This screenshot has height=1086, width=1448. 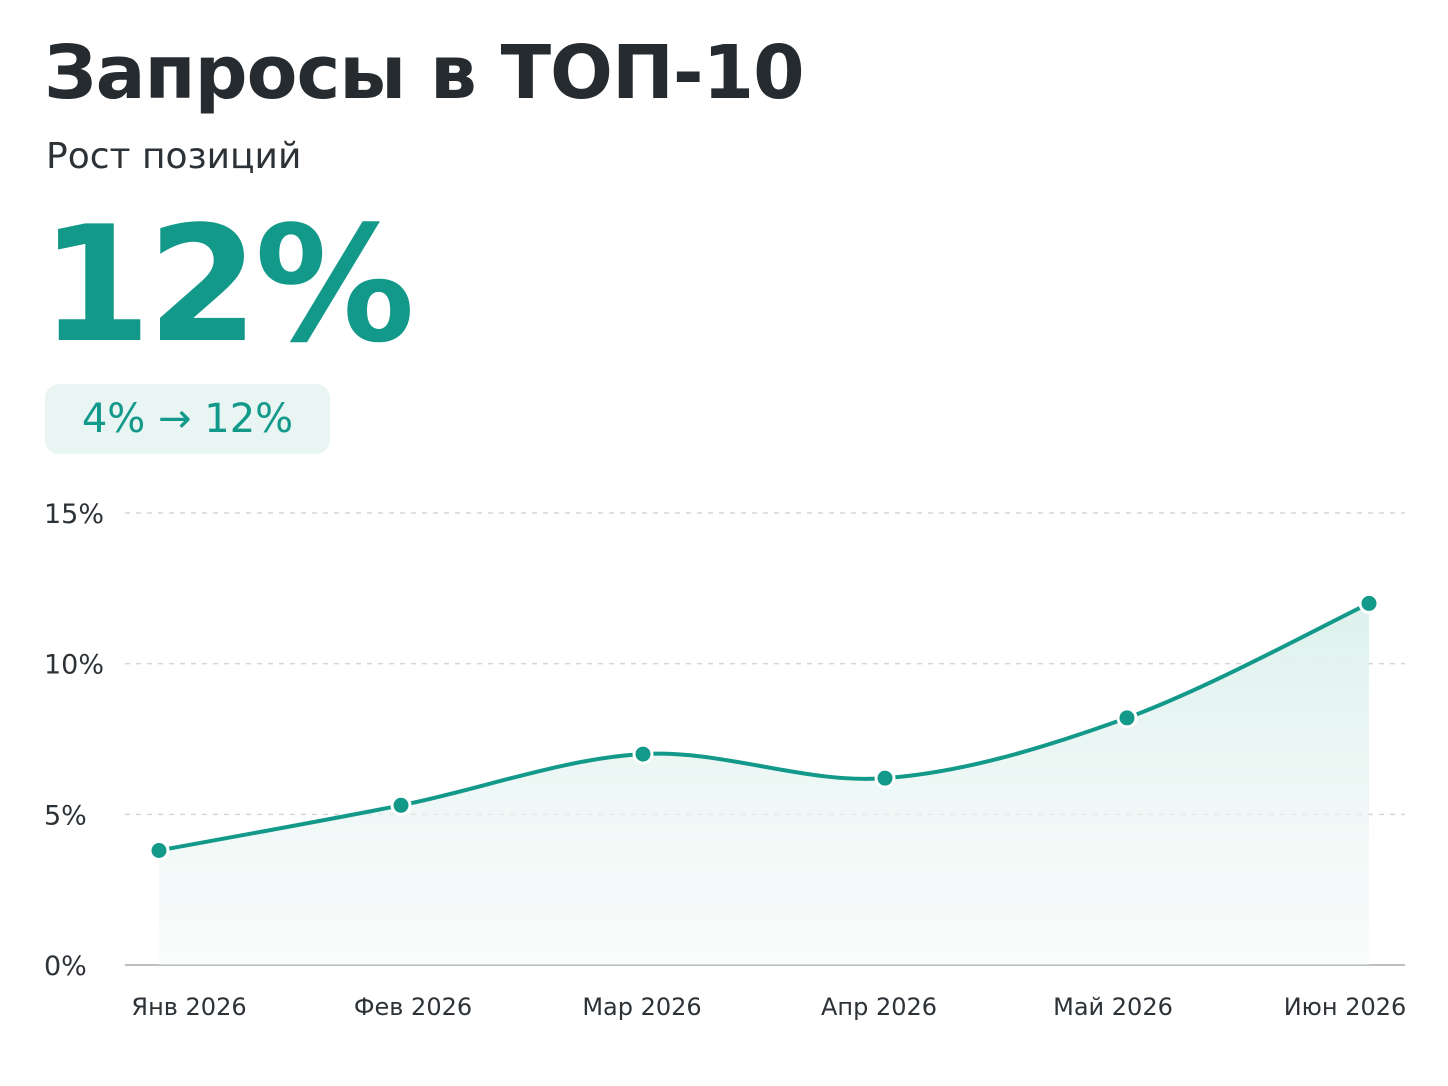 What do you see at coordinates (879, 1007) in the screenshot?
I see `x-tick-label: Апр 2026` at bounding box center [879, 1007].